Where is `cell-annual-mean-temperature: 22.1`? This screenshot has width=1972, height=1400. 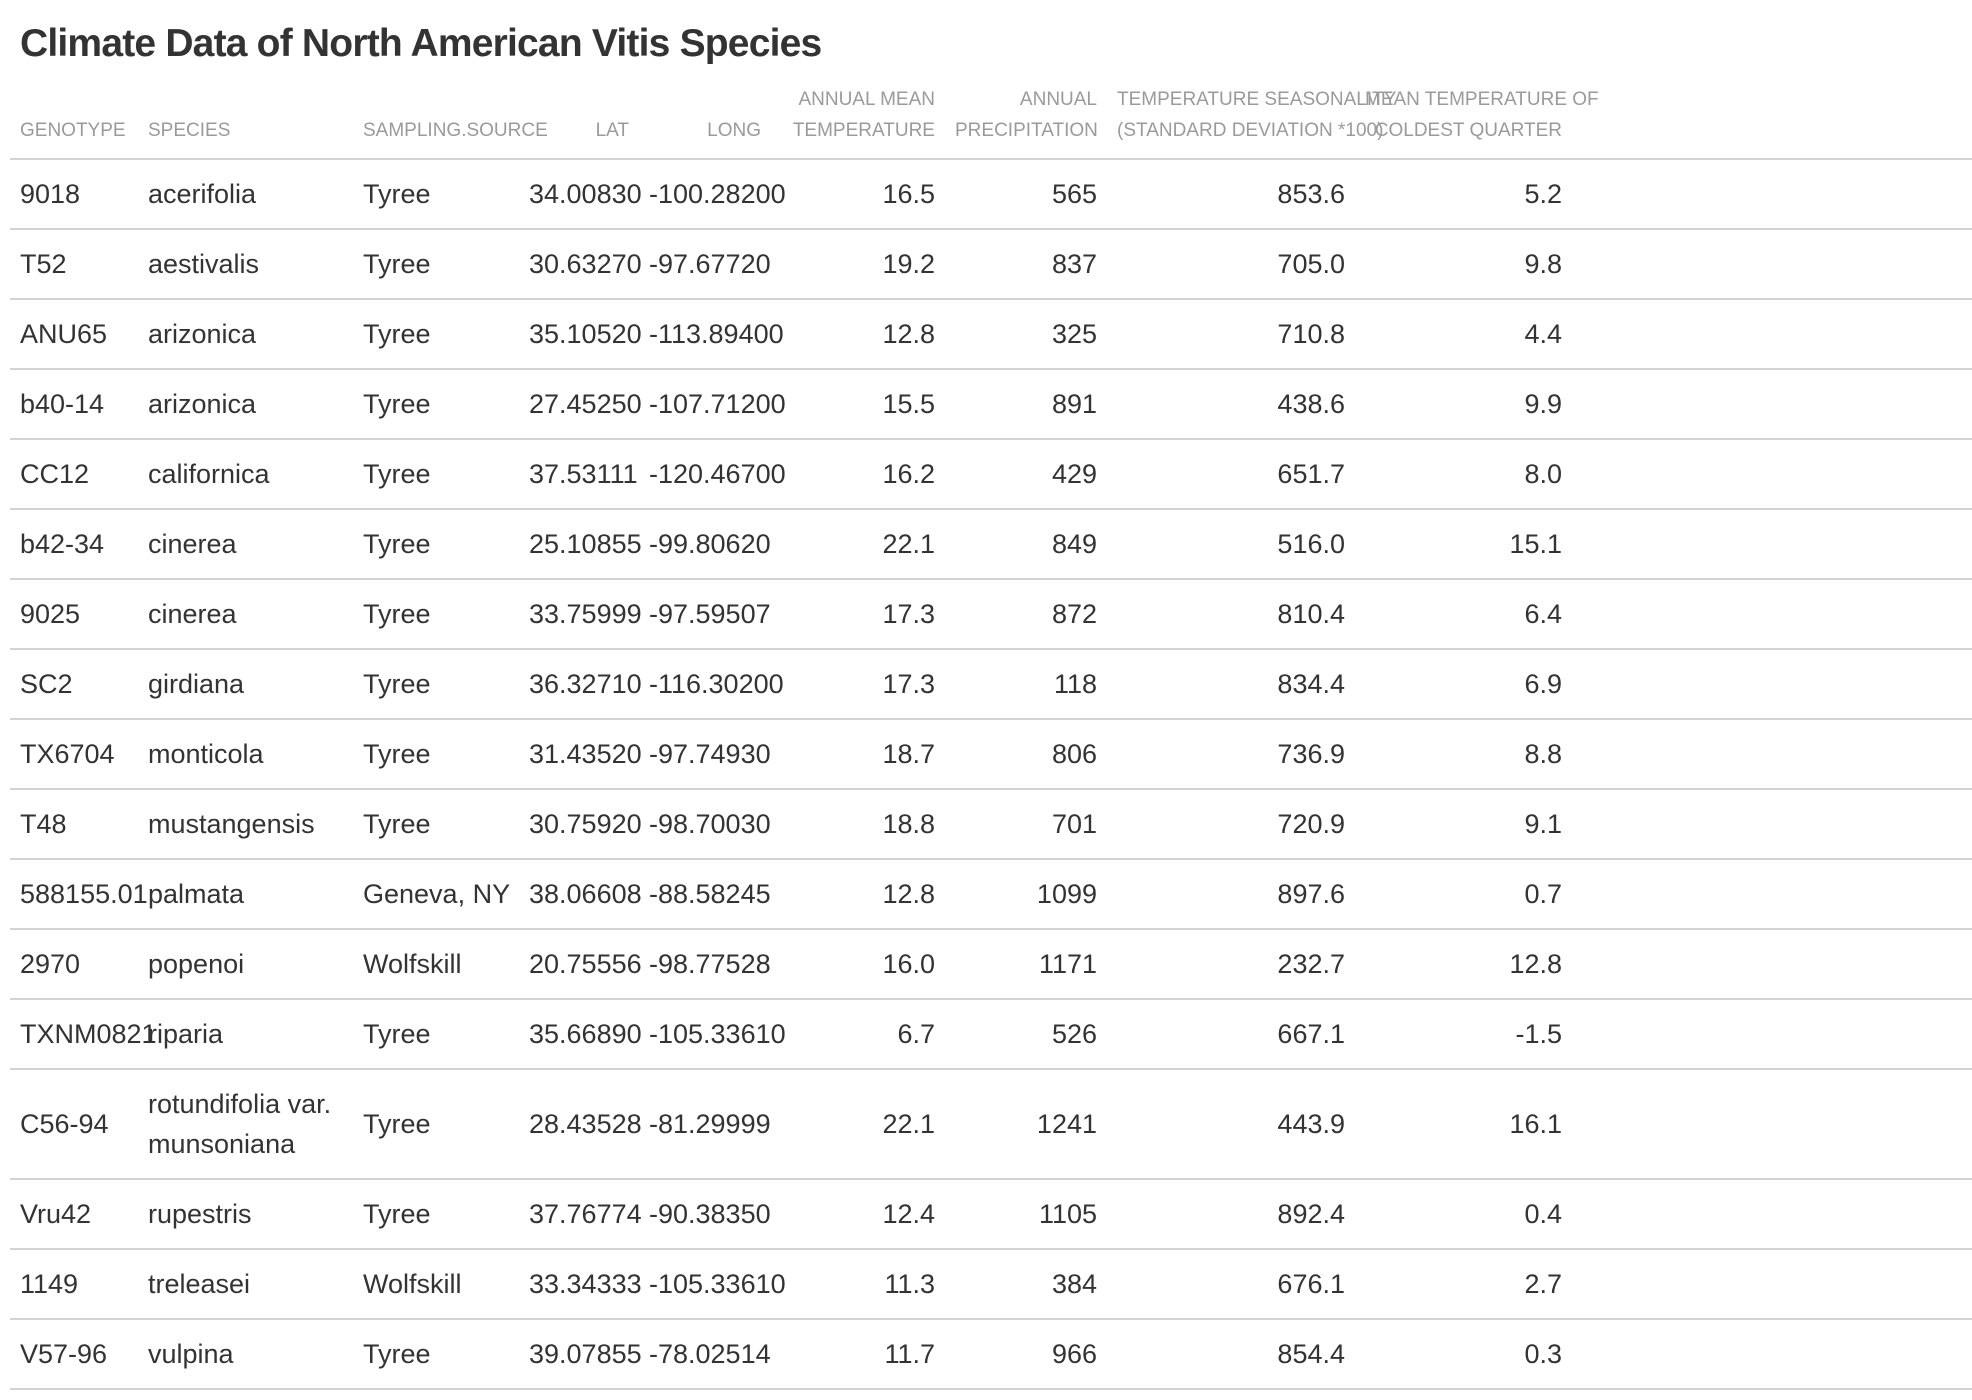 cell-annual-mean-temperature: 22.1 is located at coordinates (858, 544).